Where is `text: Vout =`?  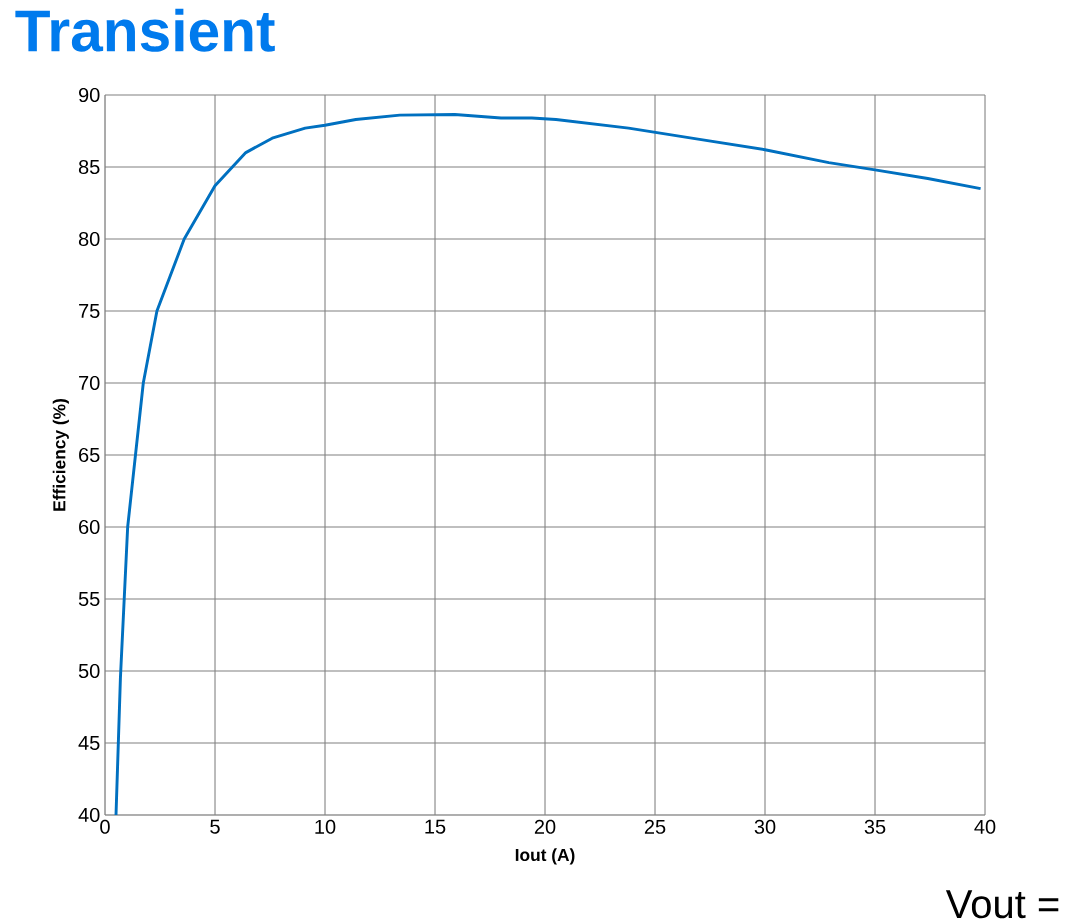 text: Vout = is located at coordinates (1002, 904).